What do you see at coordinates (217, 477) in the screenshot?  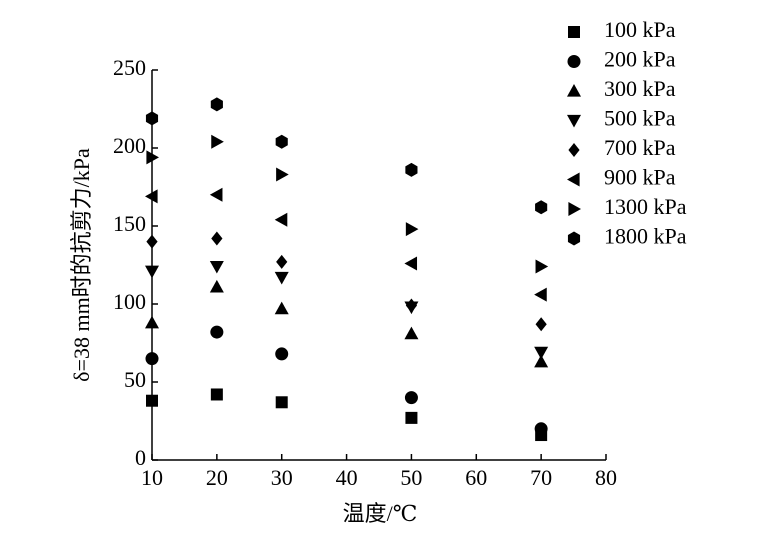 I see `x-tick-label: 20` at bounding box center [217, 477].